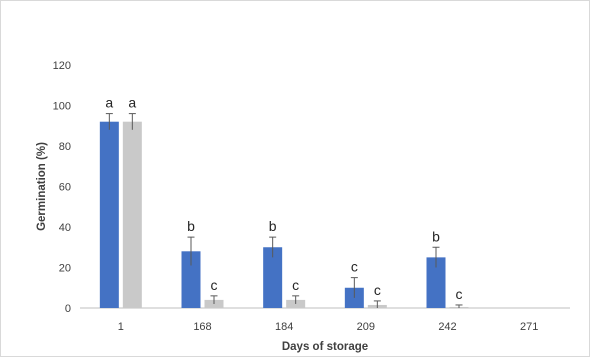  Describe the element at coordinates (202, 327) in the screenshot. I see `x-tick-label: 168` at that location.